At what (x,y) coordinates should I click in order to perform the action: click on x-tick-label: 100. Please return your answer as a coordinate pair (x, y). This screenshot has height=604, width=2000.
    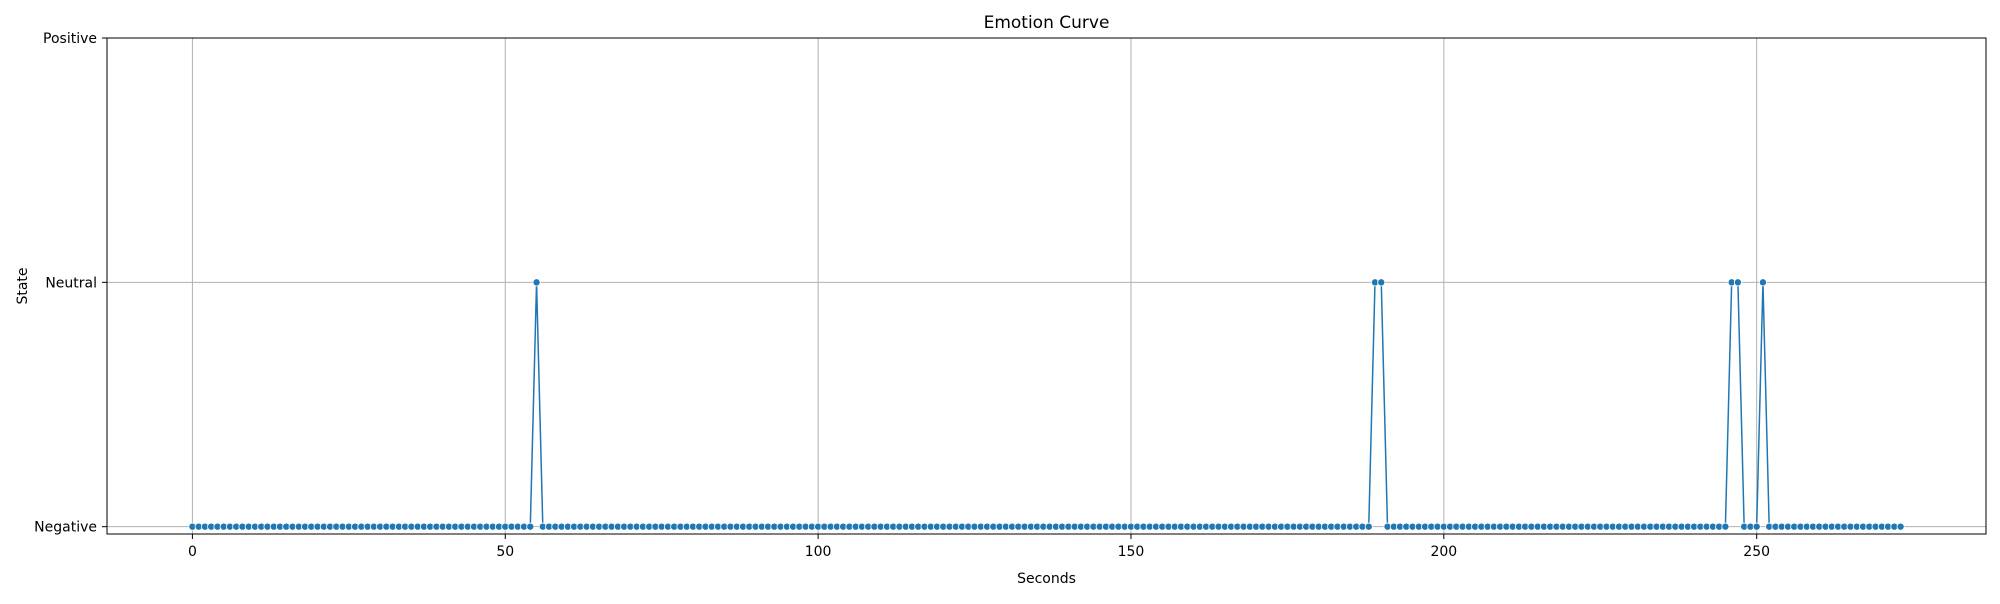
    Looking at the image, I should click on (818, 552).